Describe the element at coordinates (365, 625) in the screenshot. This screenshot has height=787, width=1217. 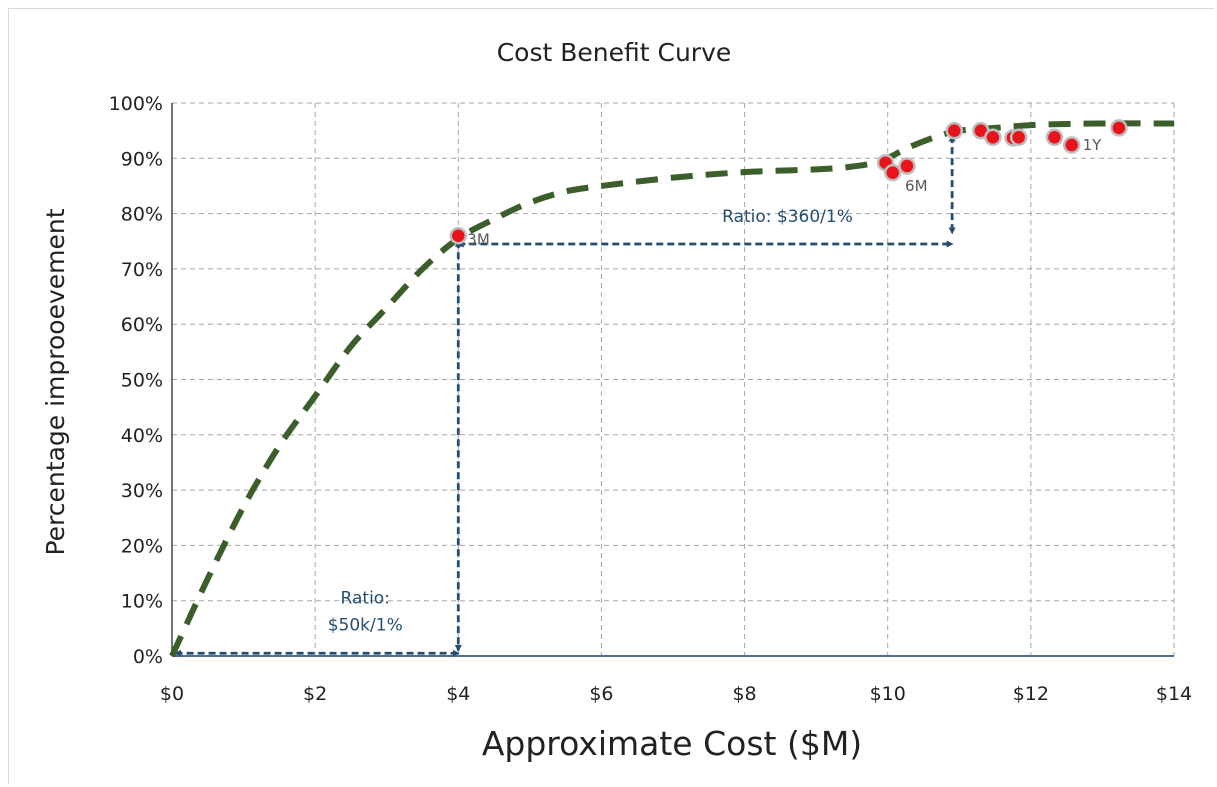
I see `ratio-label: $50k/1%` at that location.